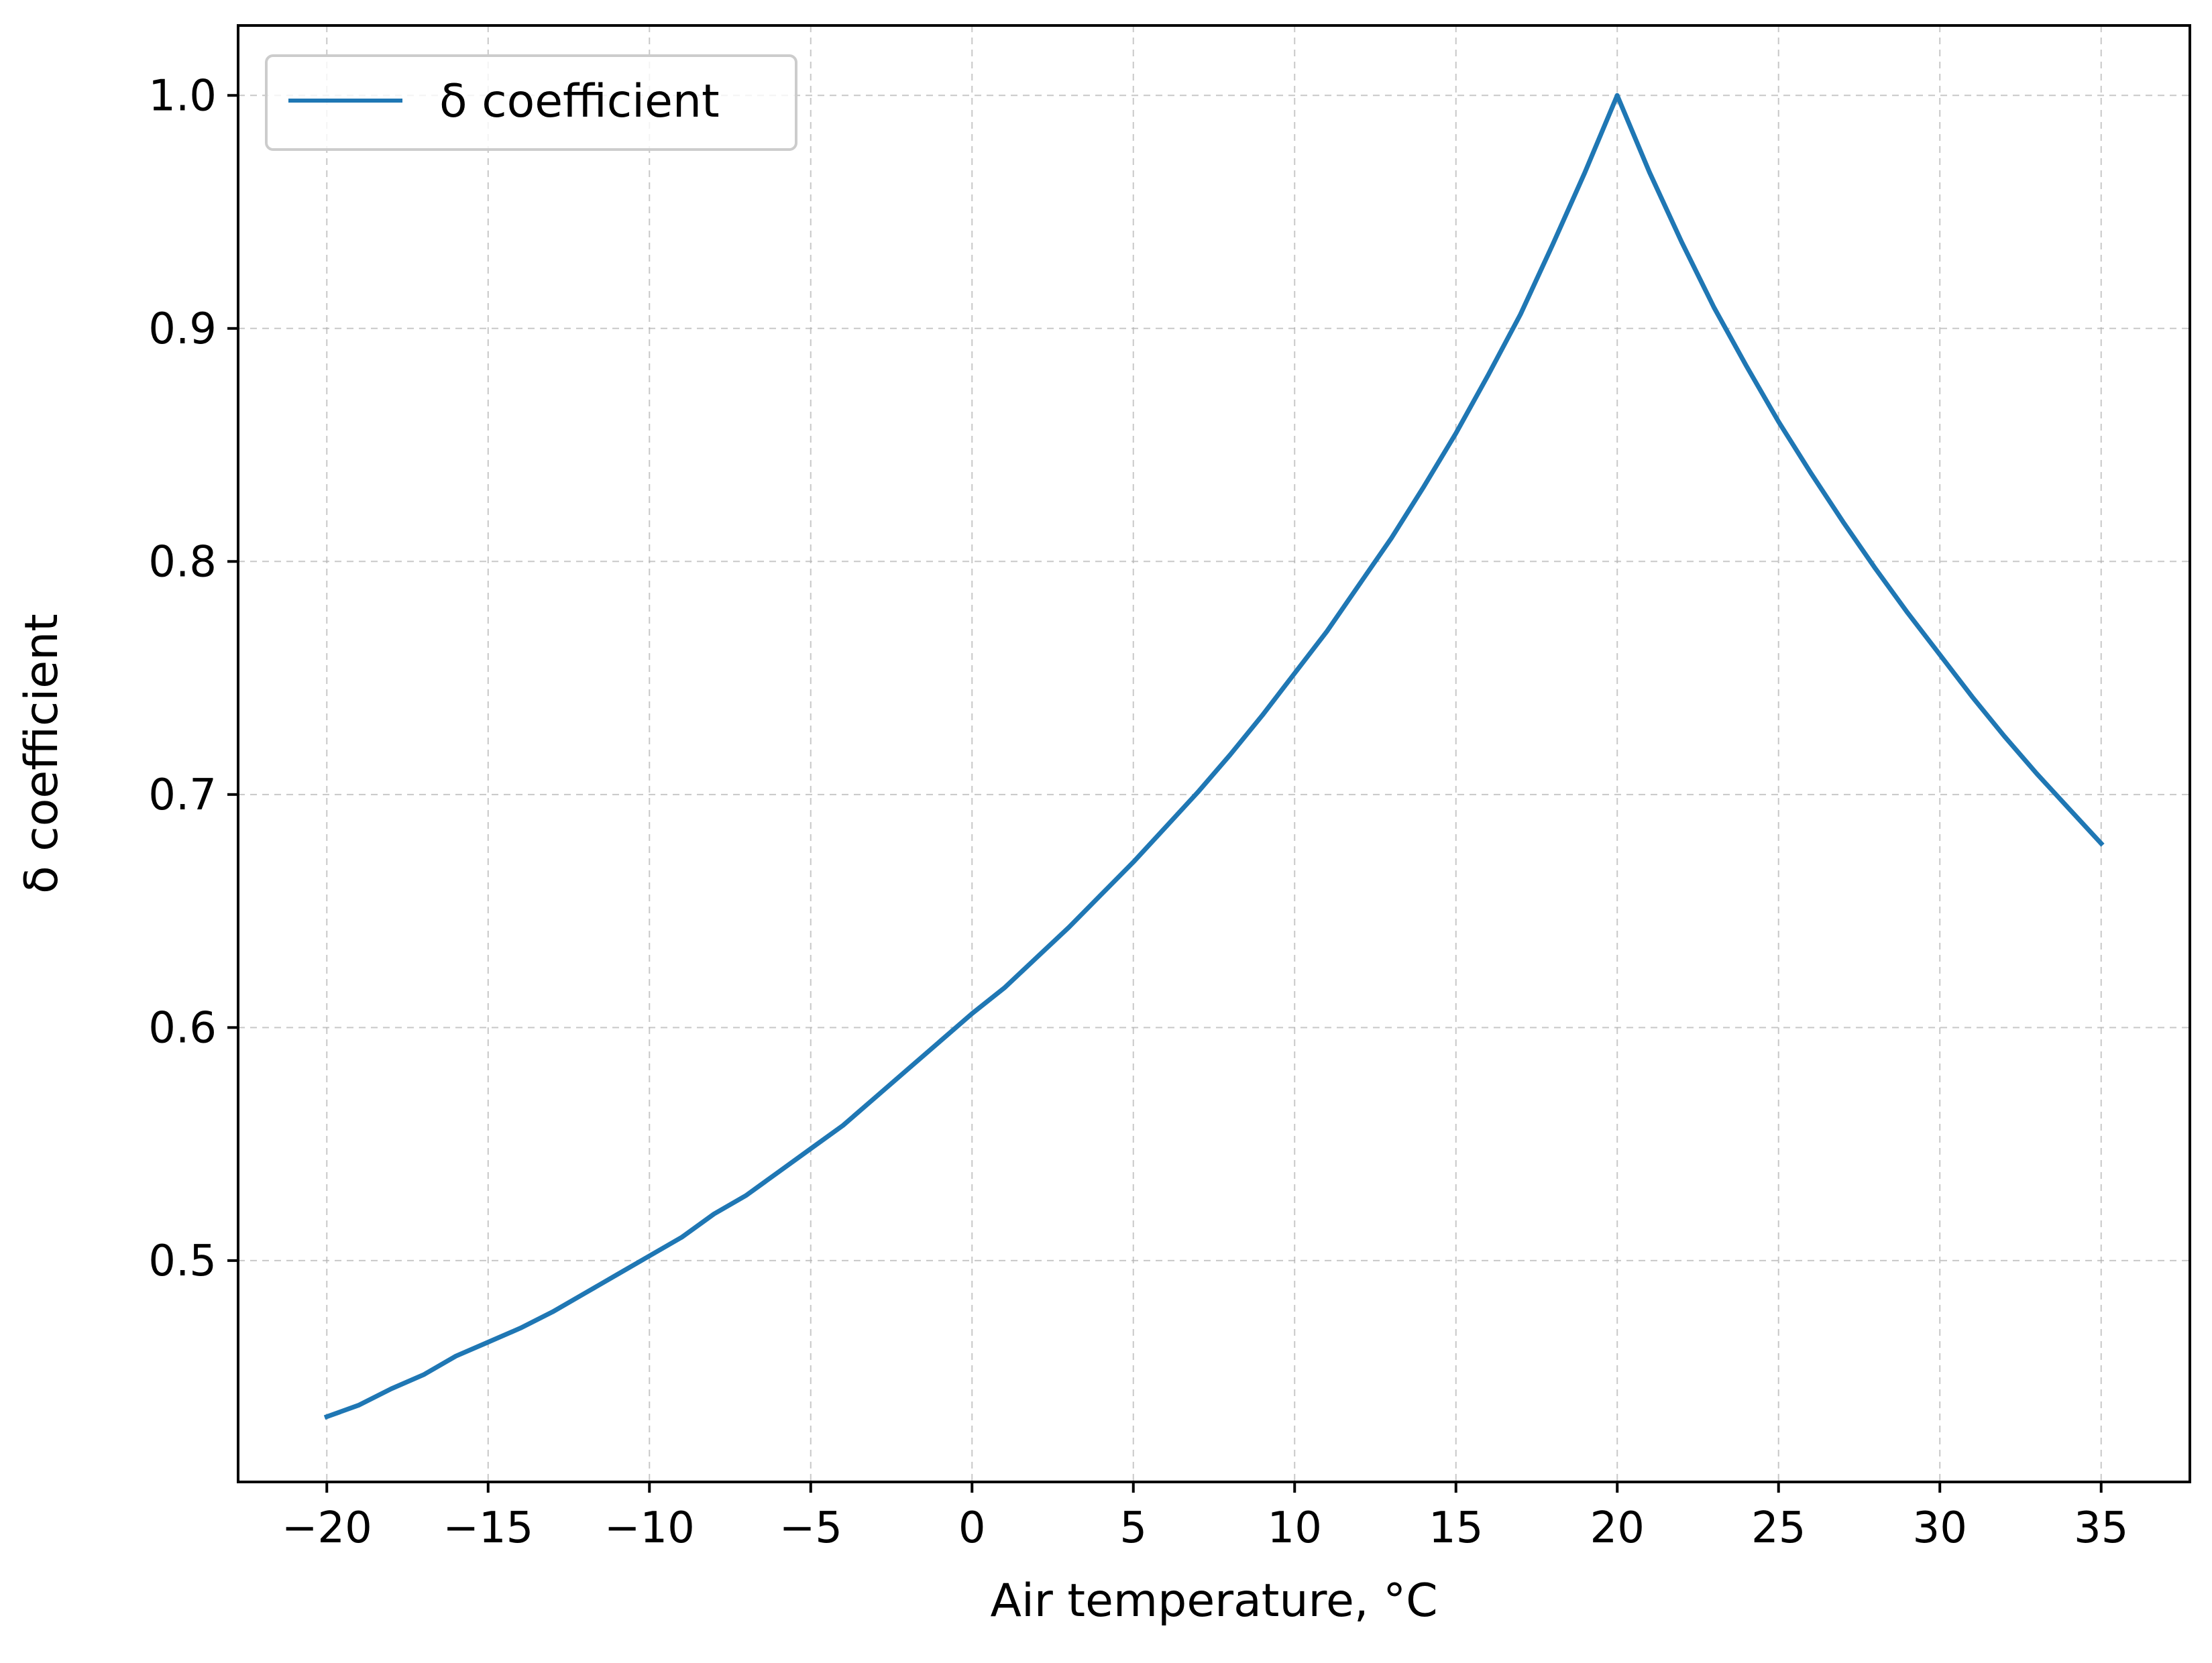 The width and height of the screenshot is (2212, 1663). Describe the element at coordinates (1456, 1528) in the screenshot. I see `x-tick-label: 15` at that location.